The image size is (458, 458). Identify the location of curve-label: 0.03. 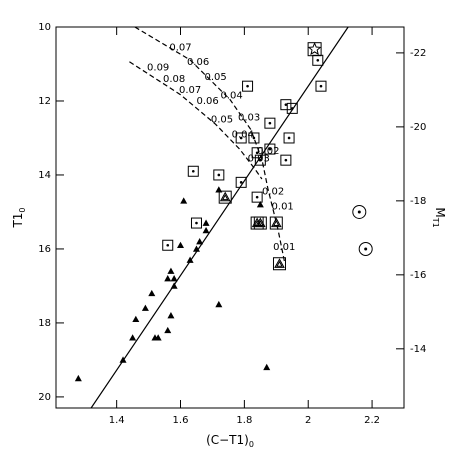
(259, 158).